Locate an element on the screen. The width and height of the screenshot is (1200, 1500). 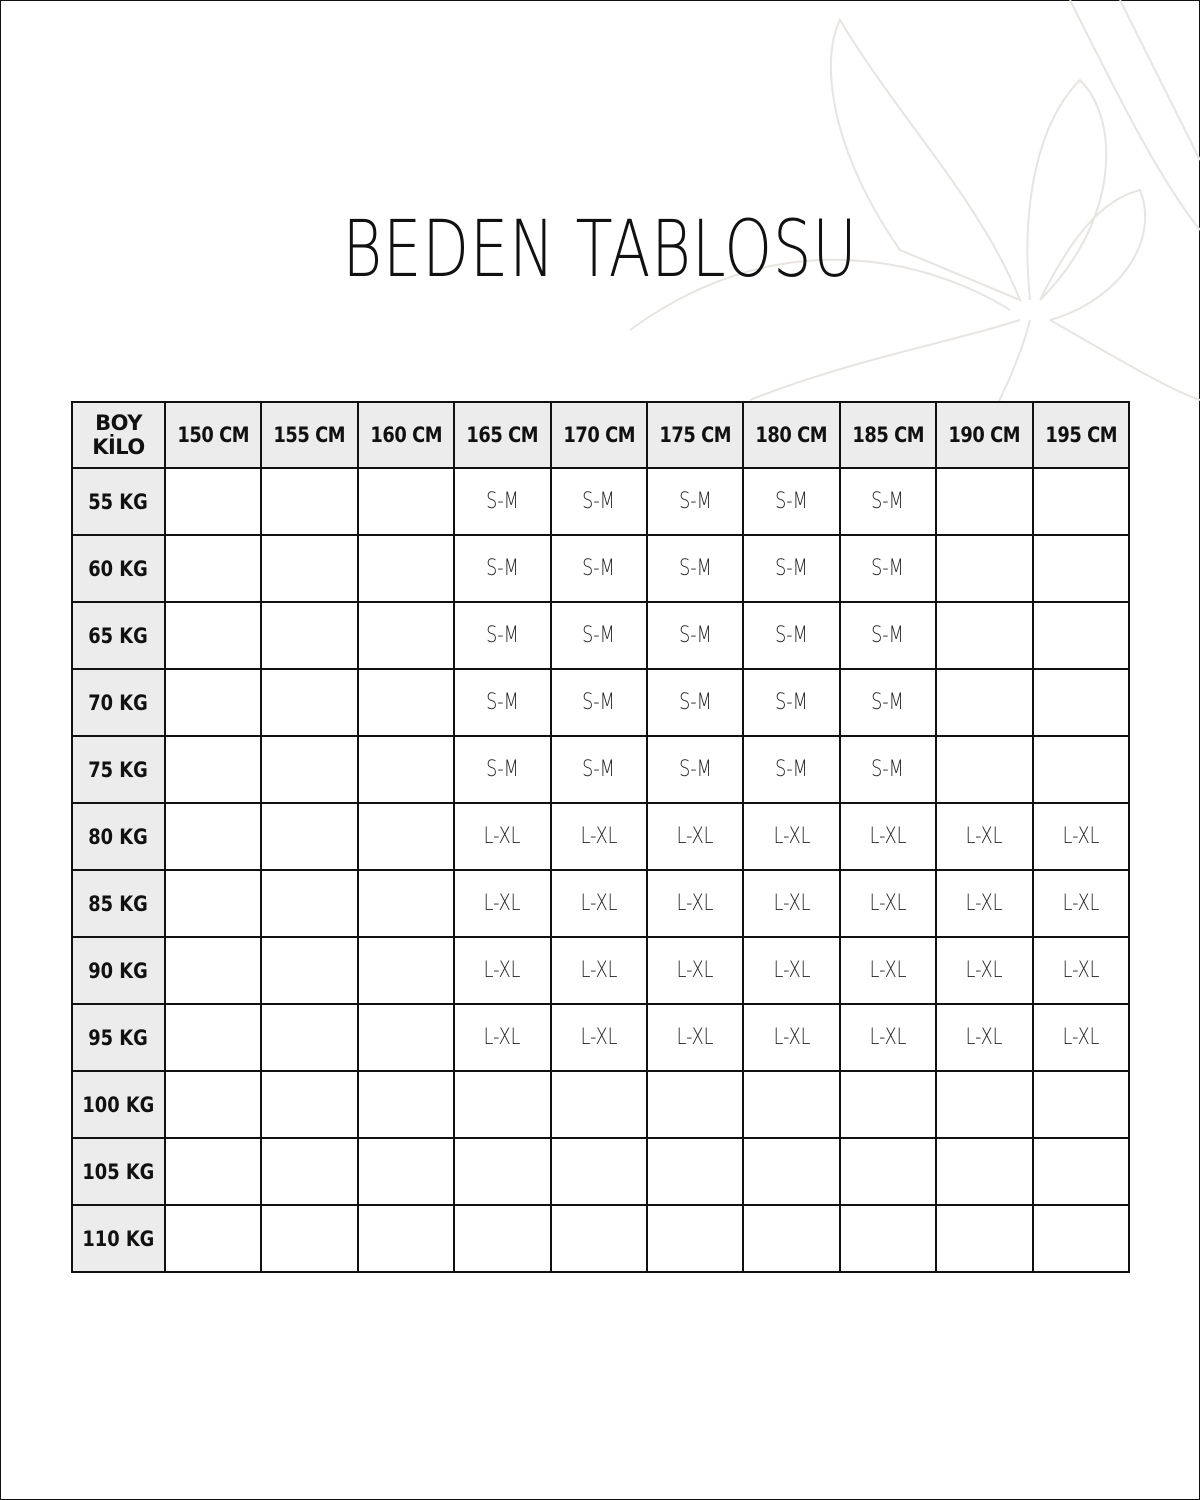
row-header: 100 KG is located at coordinates (118, 1104).